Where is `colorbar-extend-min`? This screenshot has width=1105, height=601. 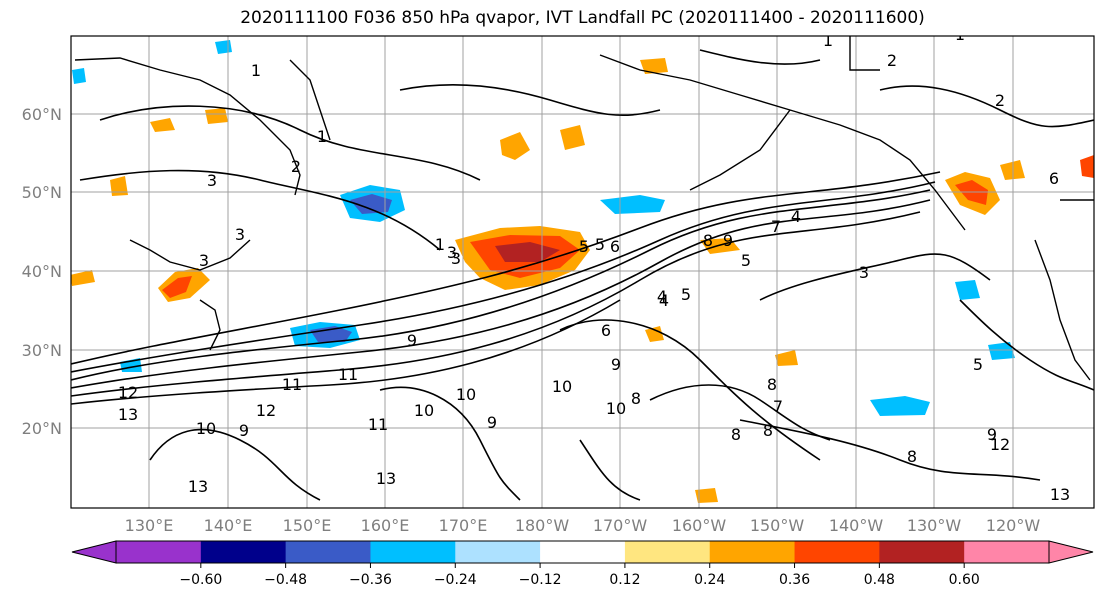 colorbar-extend-min is located at coordinates (94, 552).